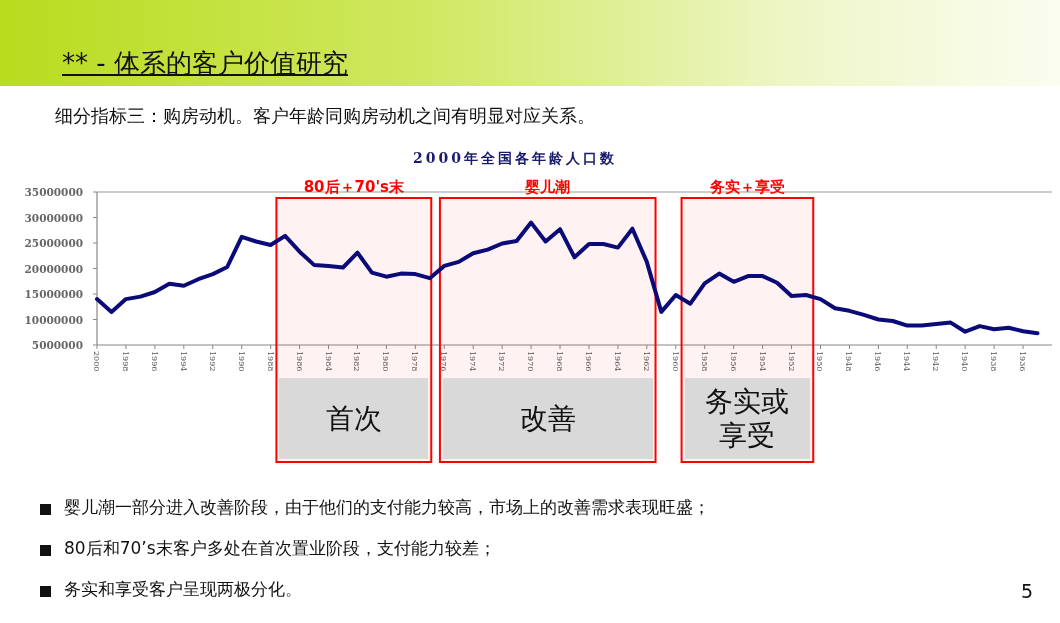 Image resolution: width=1060 pixels, height=623 pixels. I want to click on y-tick-label: 5000000, so click(57, 345).